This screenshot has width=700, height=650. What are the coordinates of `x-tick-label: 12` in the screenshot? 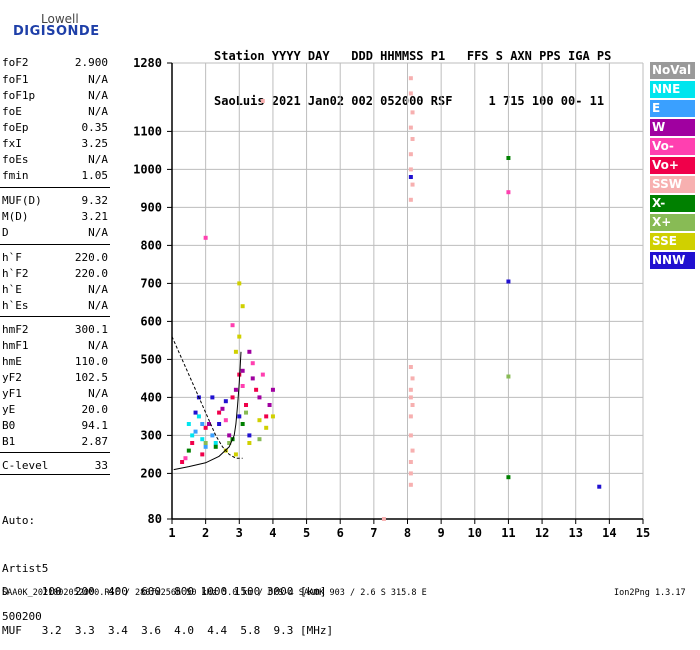 It's located at (542, 533).